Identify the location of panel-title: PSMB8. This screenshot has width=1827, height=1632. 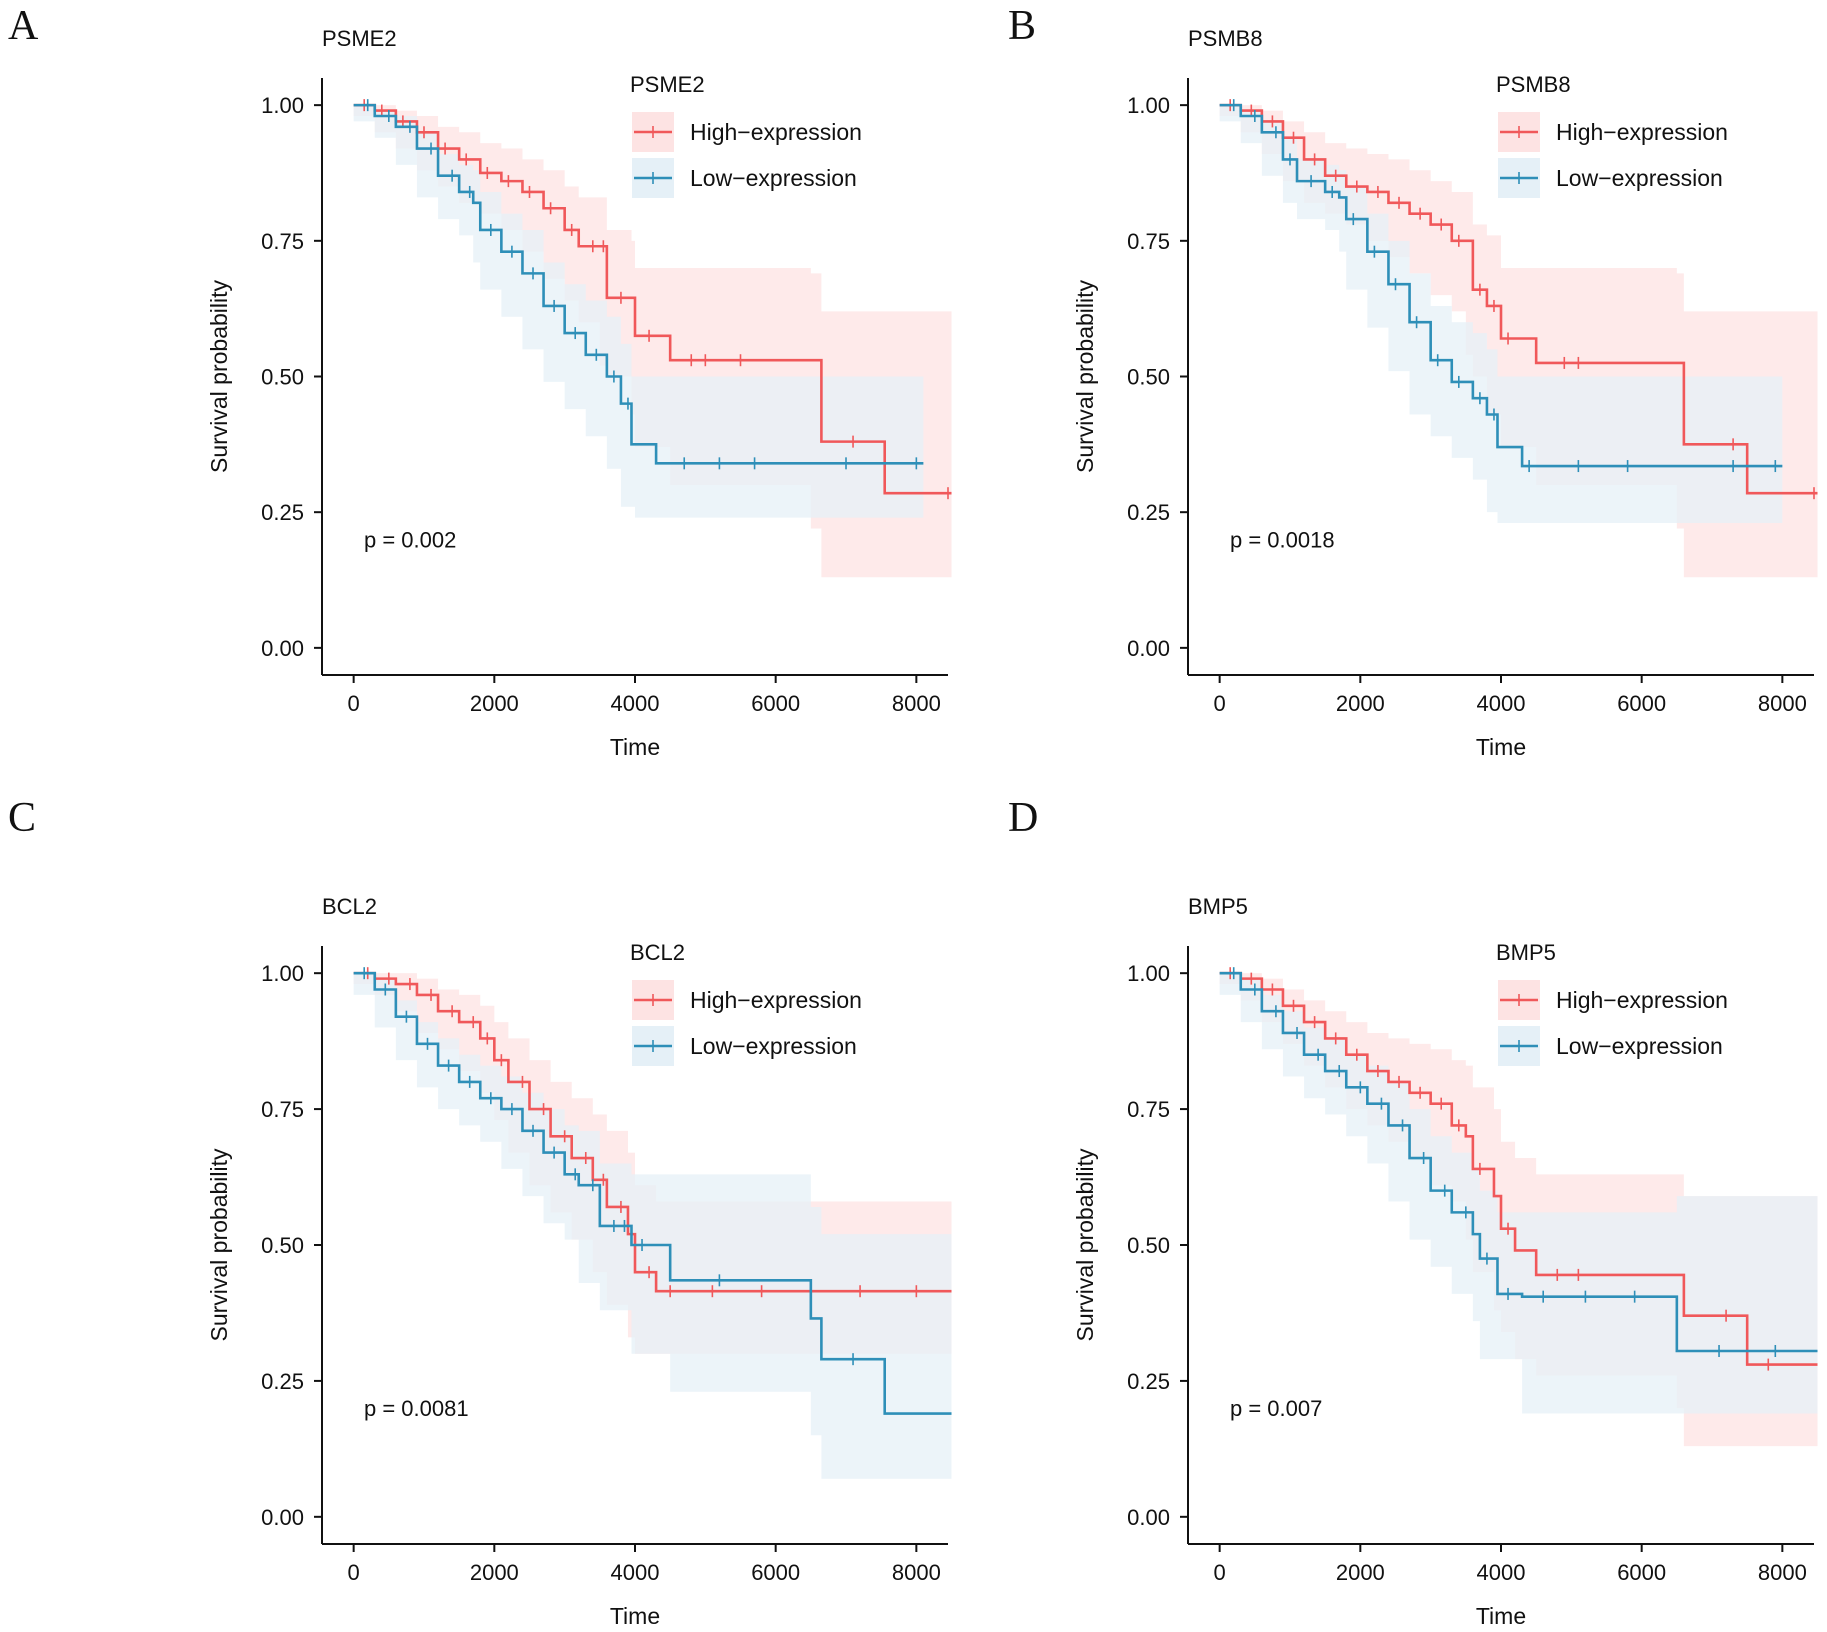
(1225, 38).